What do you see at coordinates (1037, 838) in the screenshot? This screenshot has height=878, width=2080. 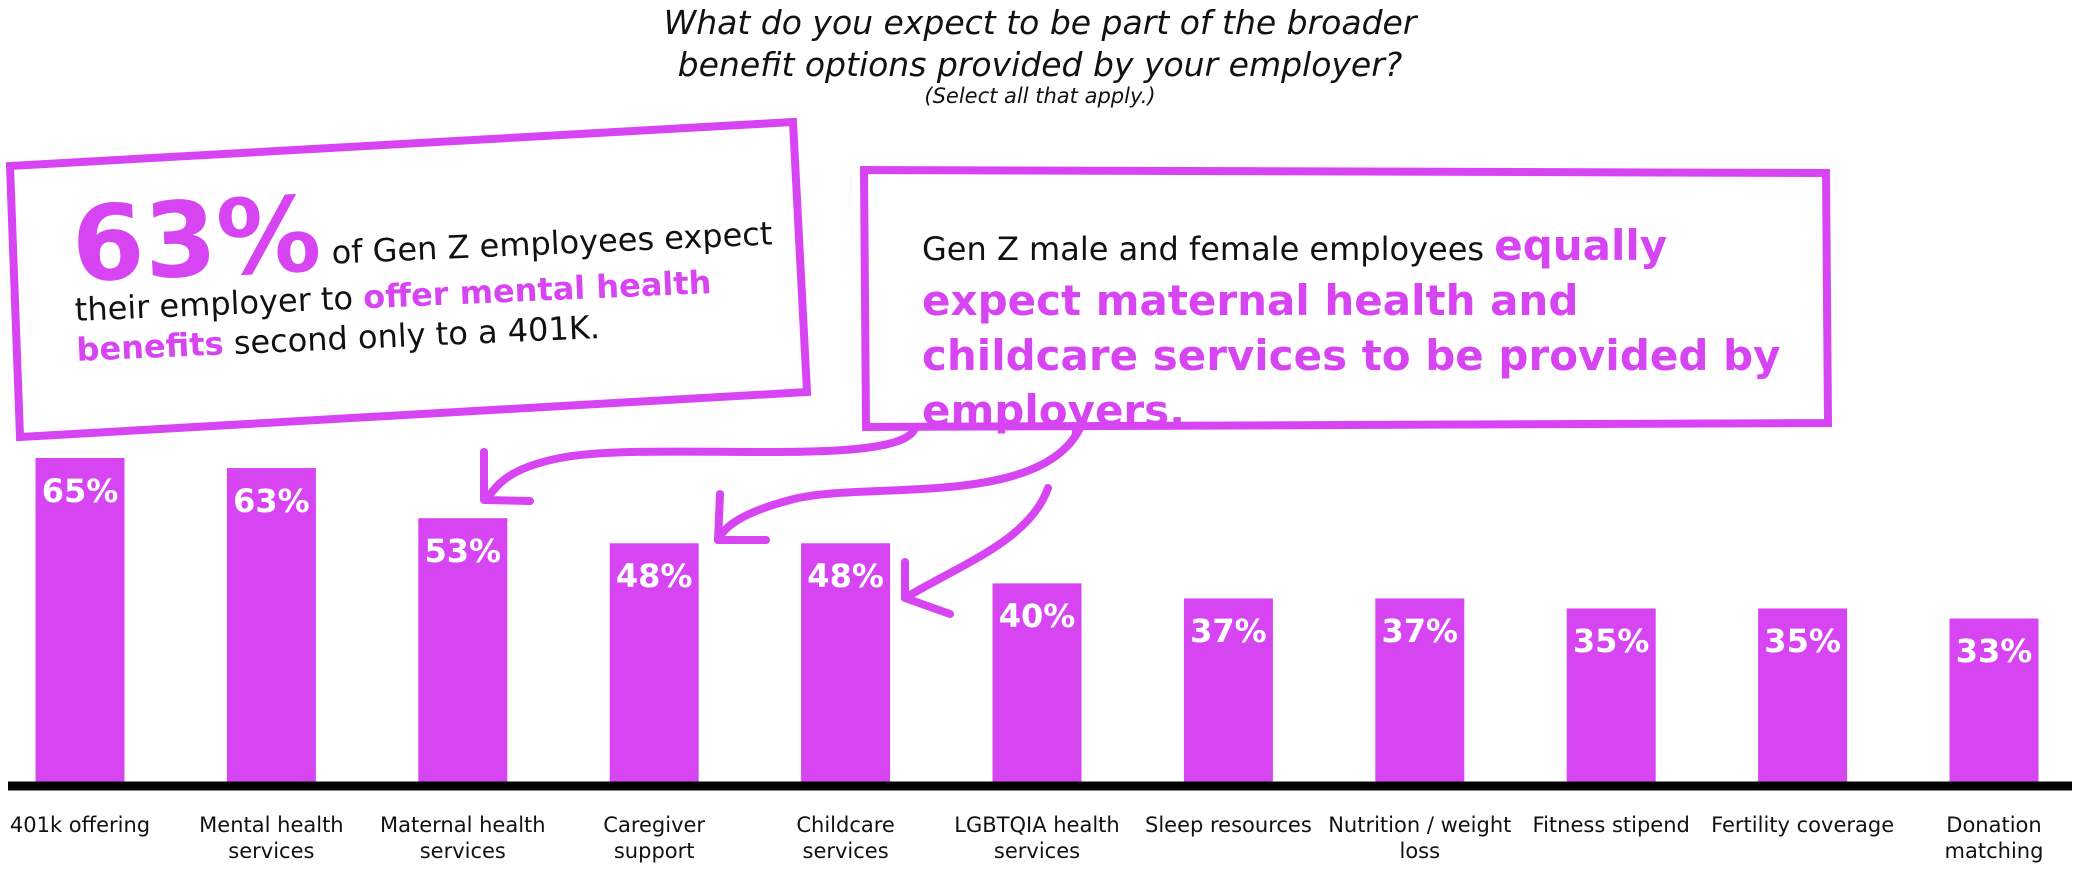 I see `x-tick-label: LGBTQIA health services` at bounding box center [1037, 838].